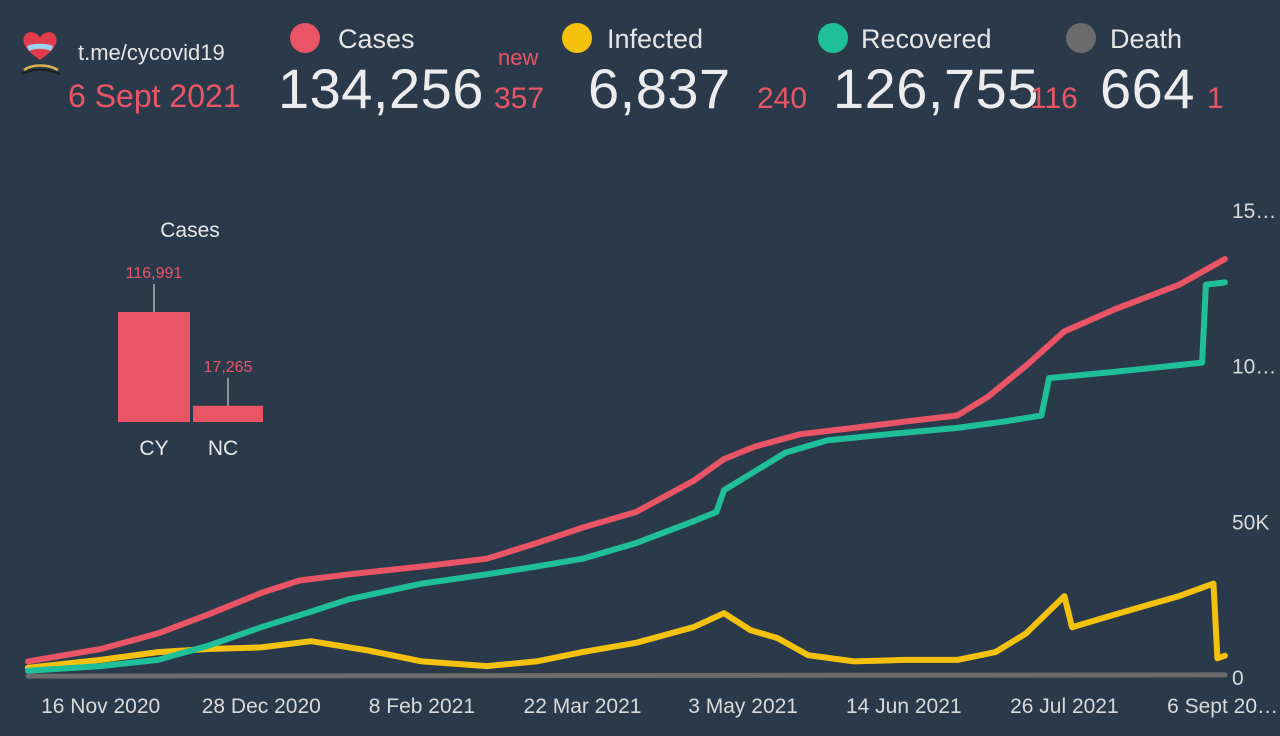 Image resolution: width=1280 pixels, height=736 pixels. What do you see at coordinates (577, 38) in the screenshot?
I see `infected-legend-dot` at bounding box center [577, 38].